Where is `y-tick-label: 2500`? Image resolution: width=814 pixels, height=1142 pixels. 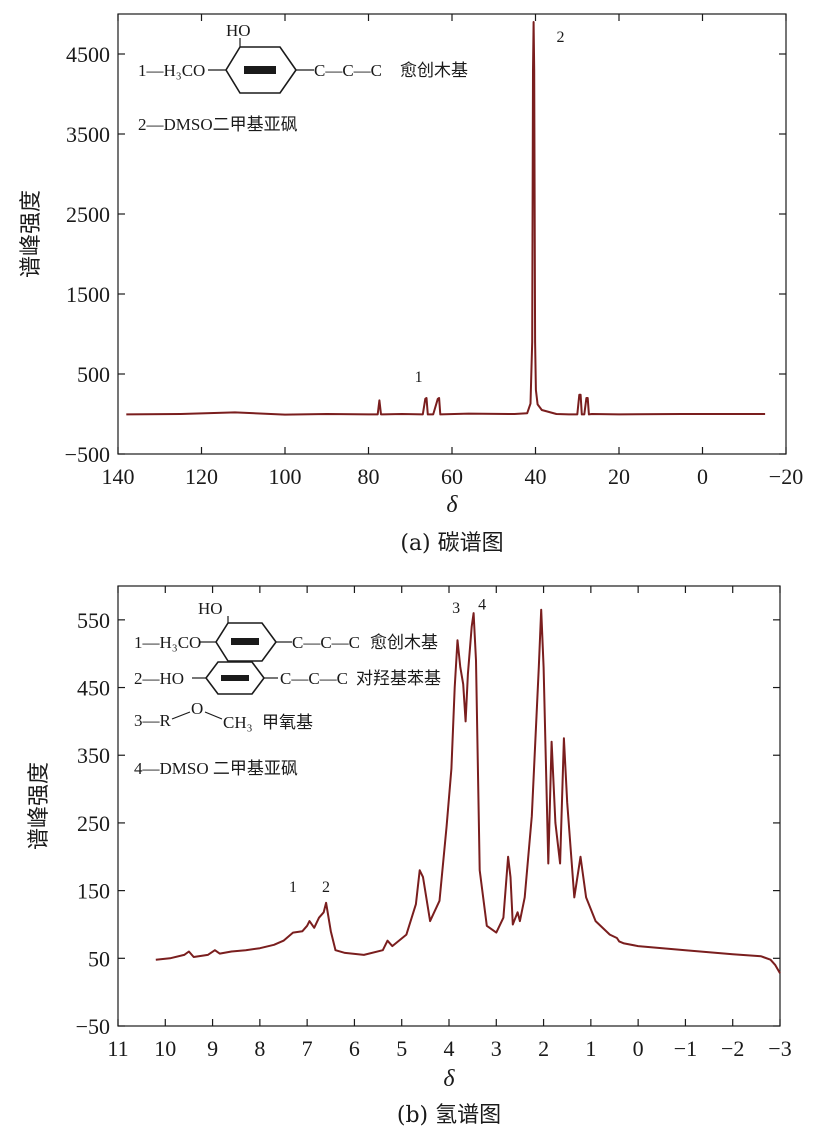
y-tick-label: 2500 is located at coordinates (88, 214).